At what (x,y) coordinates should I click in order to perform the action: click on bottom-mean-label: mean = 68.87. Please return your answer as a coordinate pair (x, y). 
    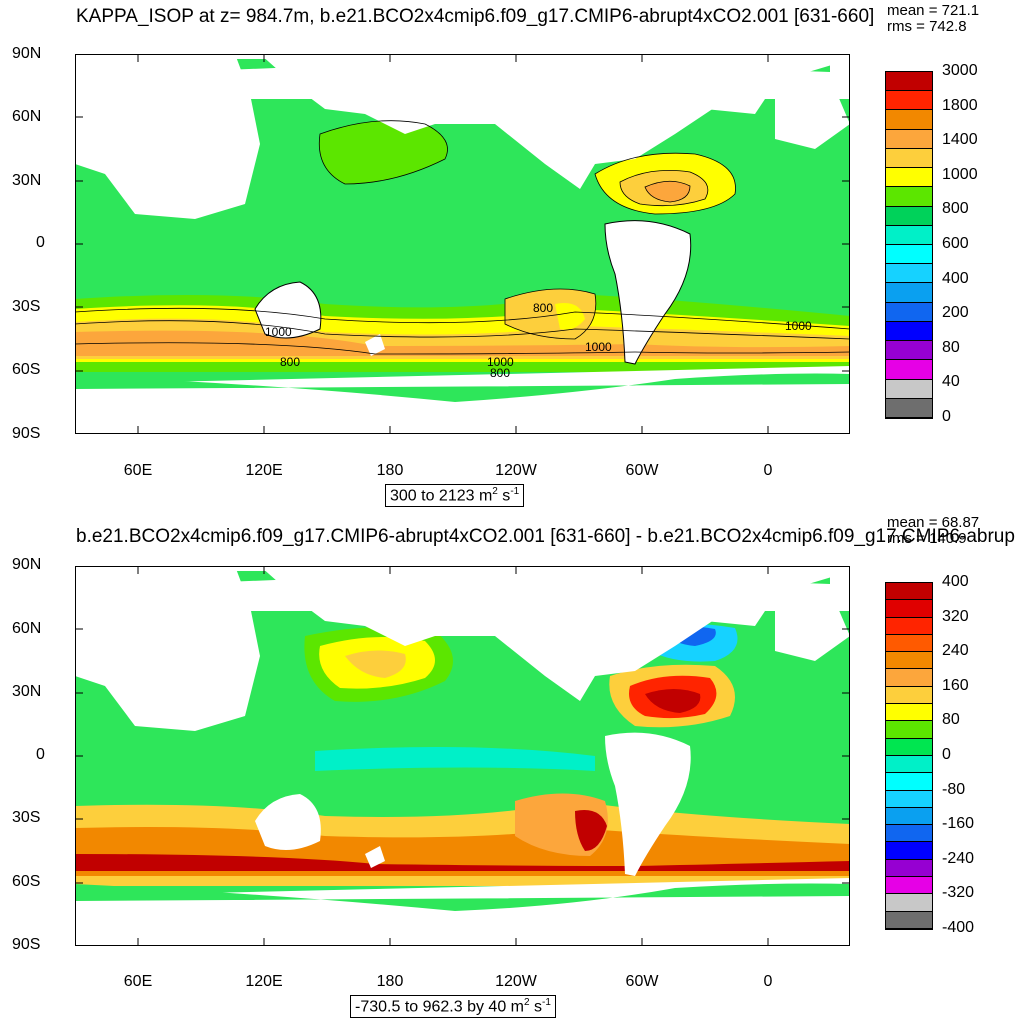
    Looking at the image, I should click on (933, 522).